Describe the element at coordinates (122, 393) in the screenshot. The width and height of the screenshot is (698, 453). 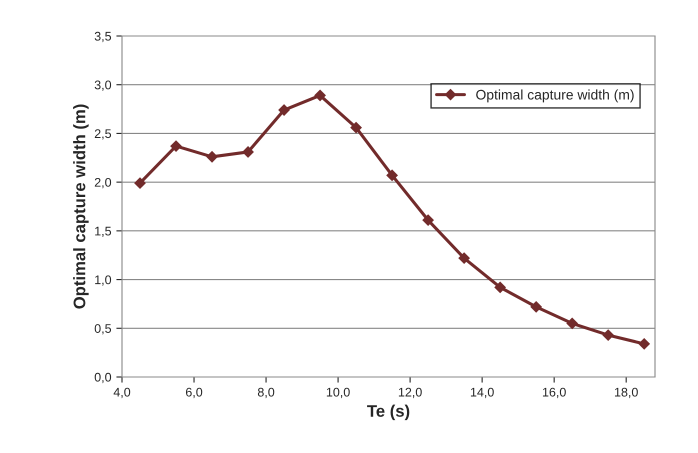
I see `x-tick-label: 4,0` at that location.